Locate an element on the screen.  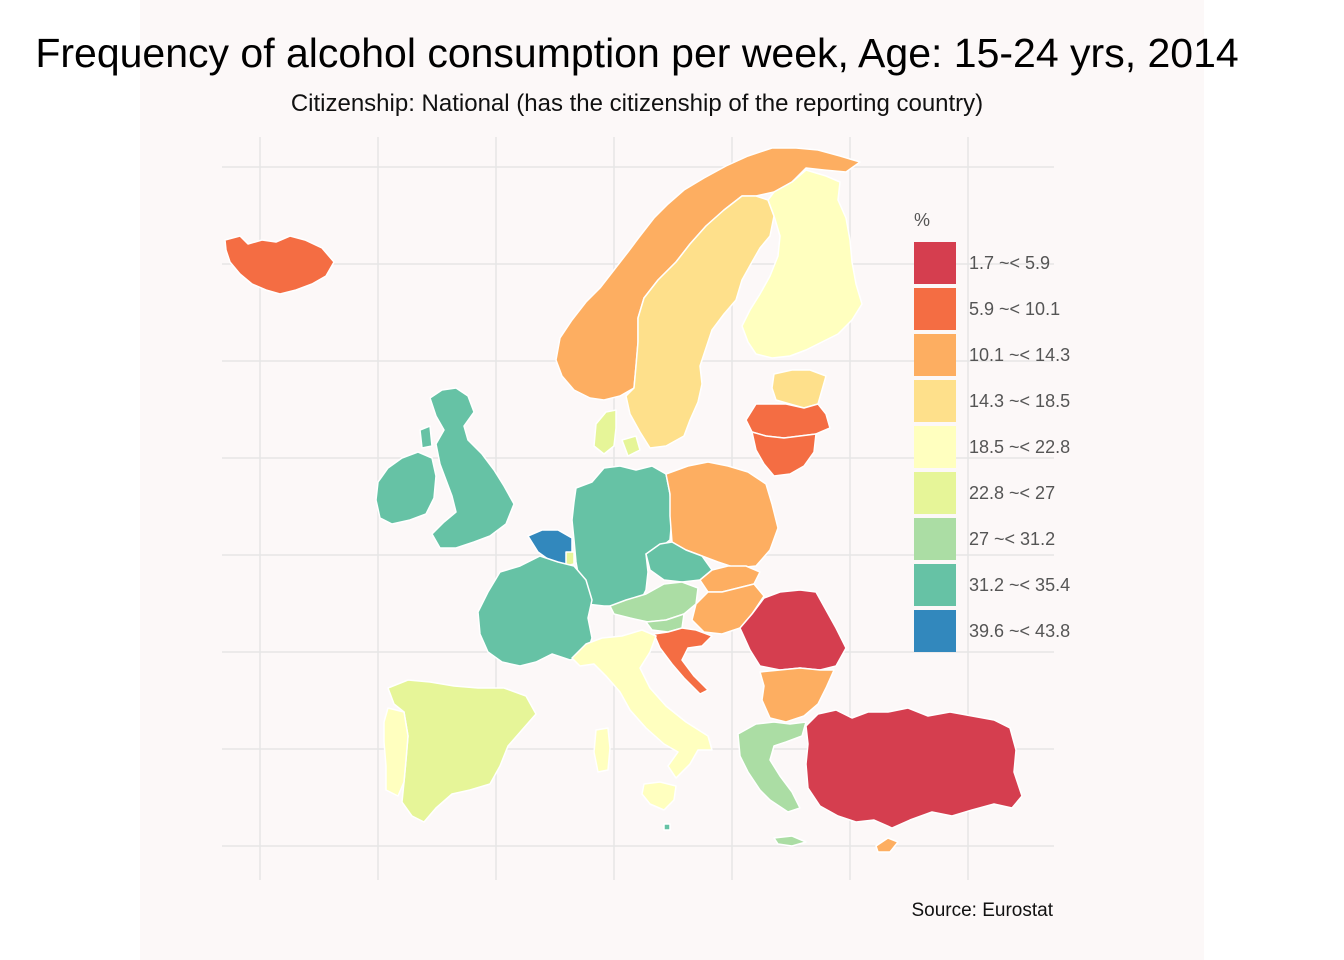
region-ireland is located at coordinates (406, 488).